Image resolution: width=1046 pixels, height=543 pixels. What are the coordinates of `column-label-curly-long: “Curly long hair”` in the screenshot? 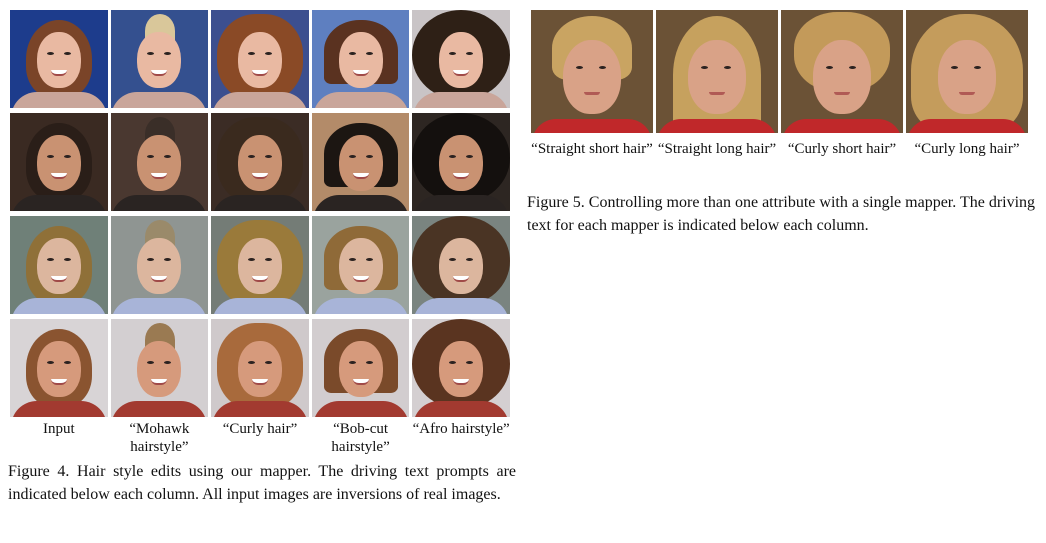 It's located at (967, 149).